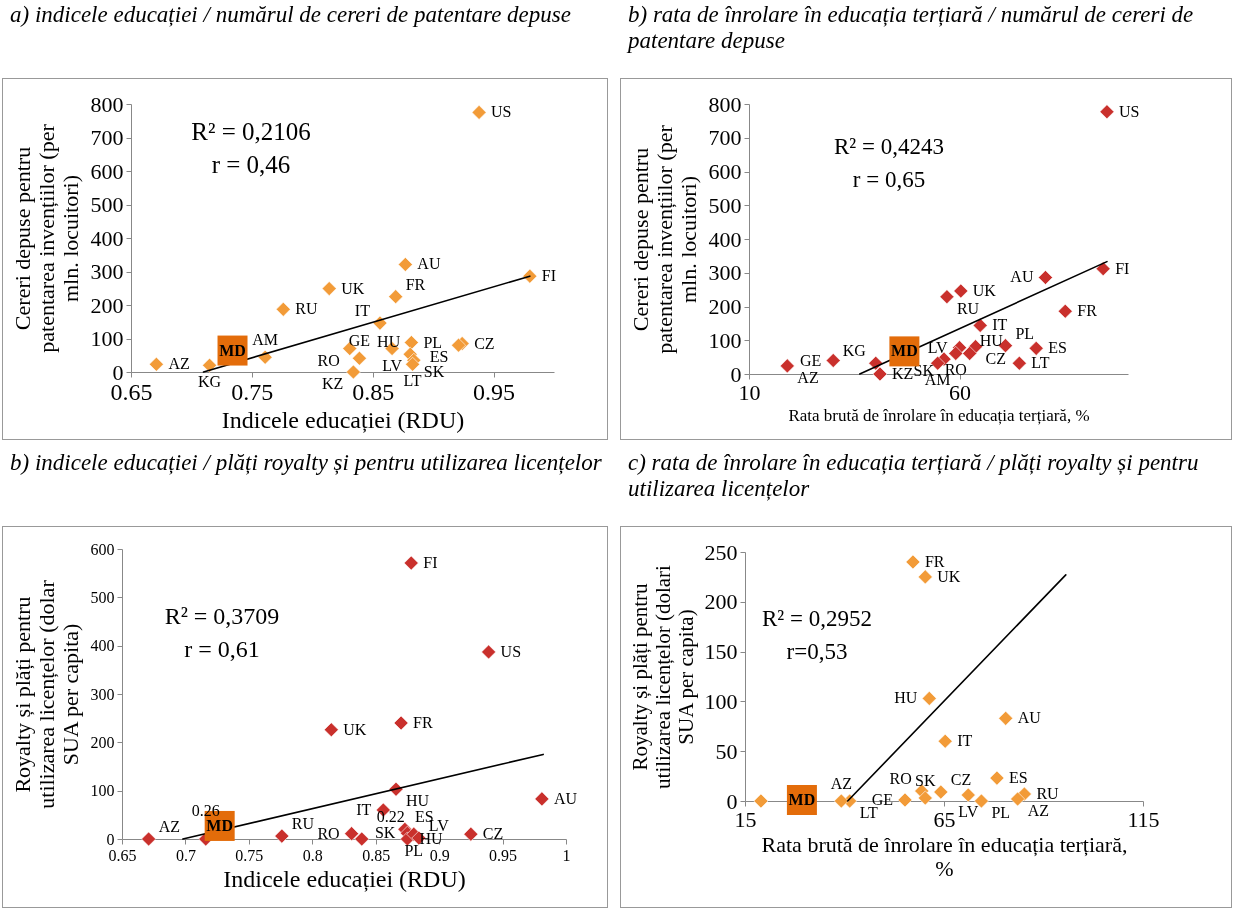 The height and width of the screenshot is (912, 1236). Describe the element at coordinates (185, 855) in the screenshot. I see `x-tick-label: 0.7` at that location.